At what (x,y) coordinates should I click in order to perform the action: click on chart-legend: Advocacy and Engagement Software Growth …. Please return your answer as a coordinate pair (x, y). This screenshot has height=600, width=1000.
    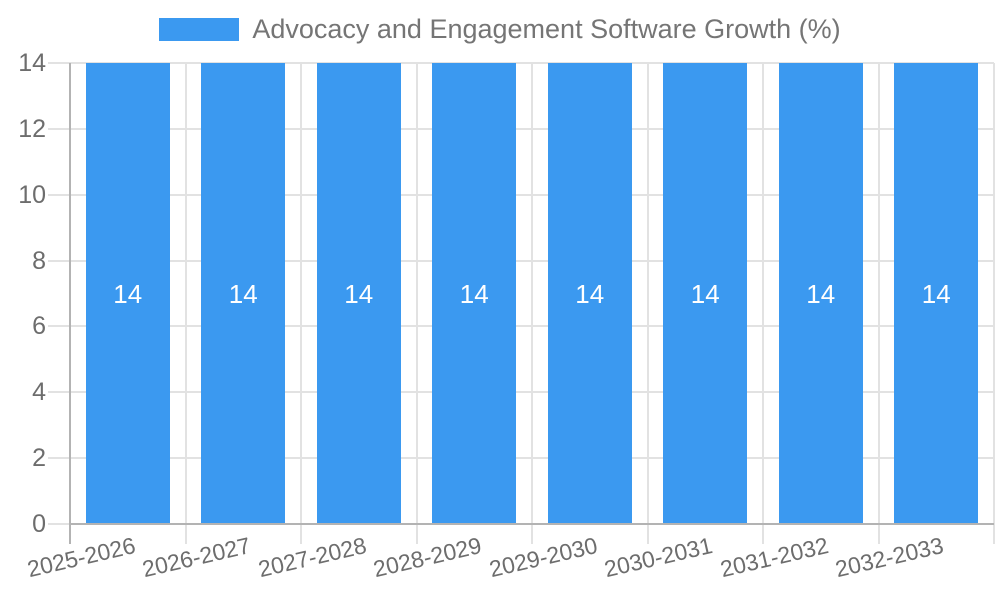
    Looking at the image, I should click on (500, 29).